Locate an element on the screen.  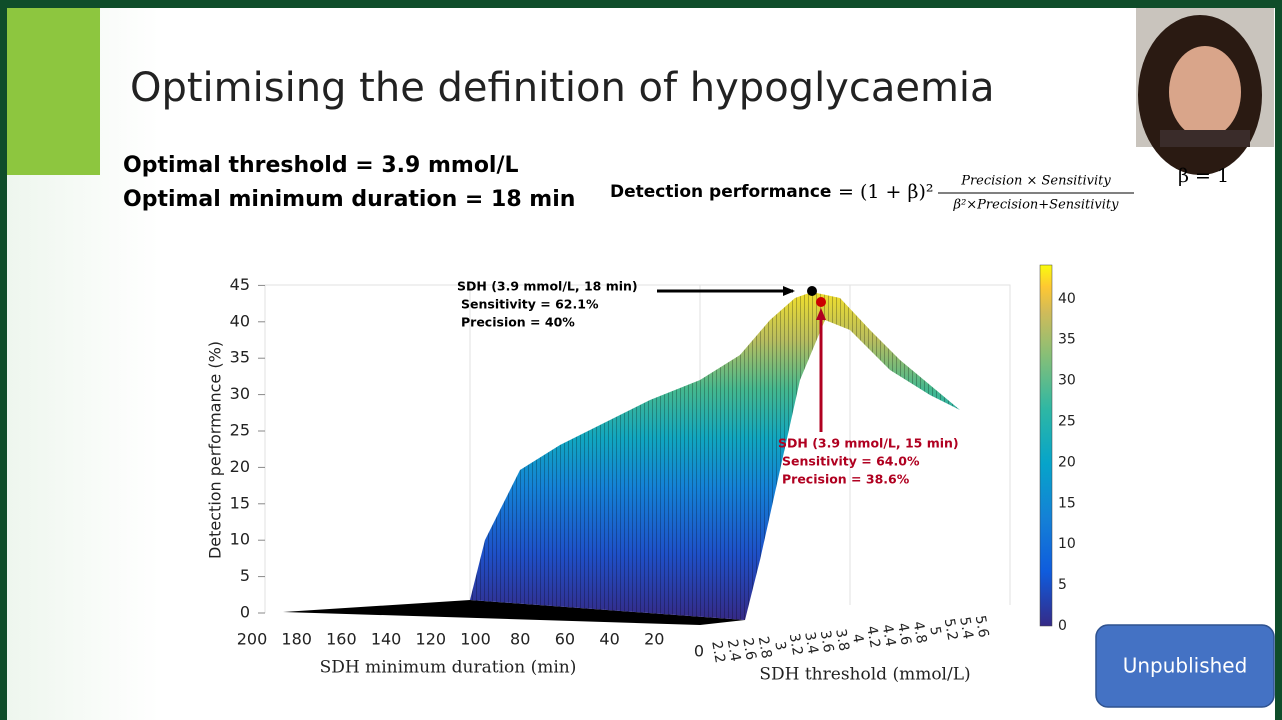
z-tick-label: 5 is located at coordinates (245, 575).